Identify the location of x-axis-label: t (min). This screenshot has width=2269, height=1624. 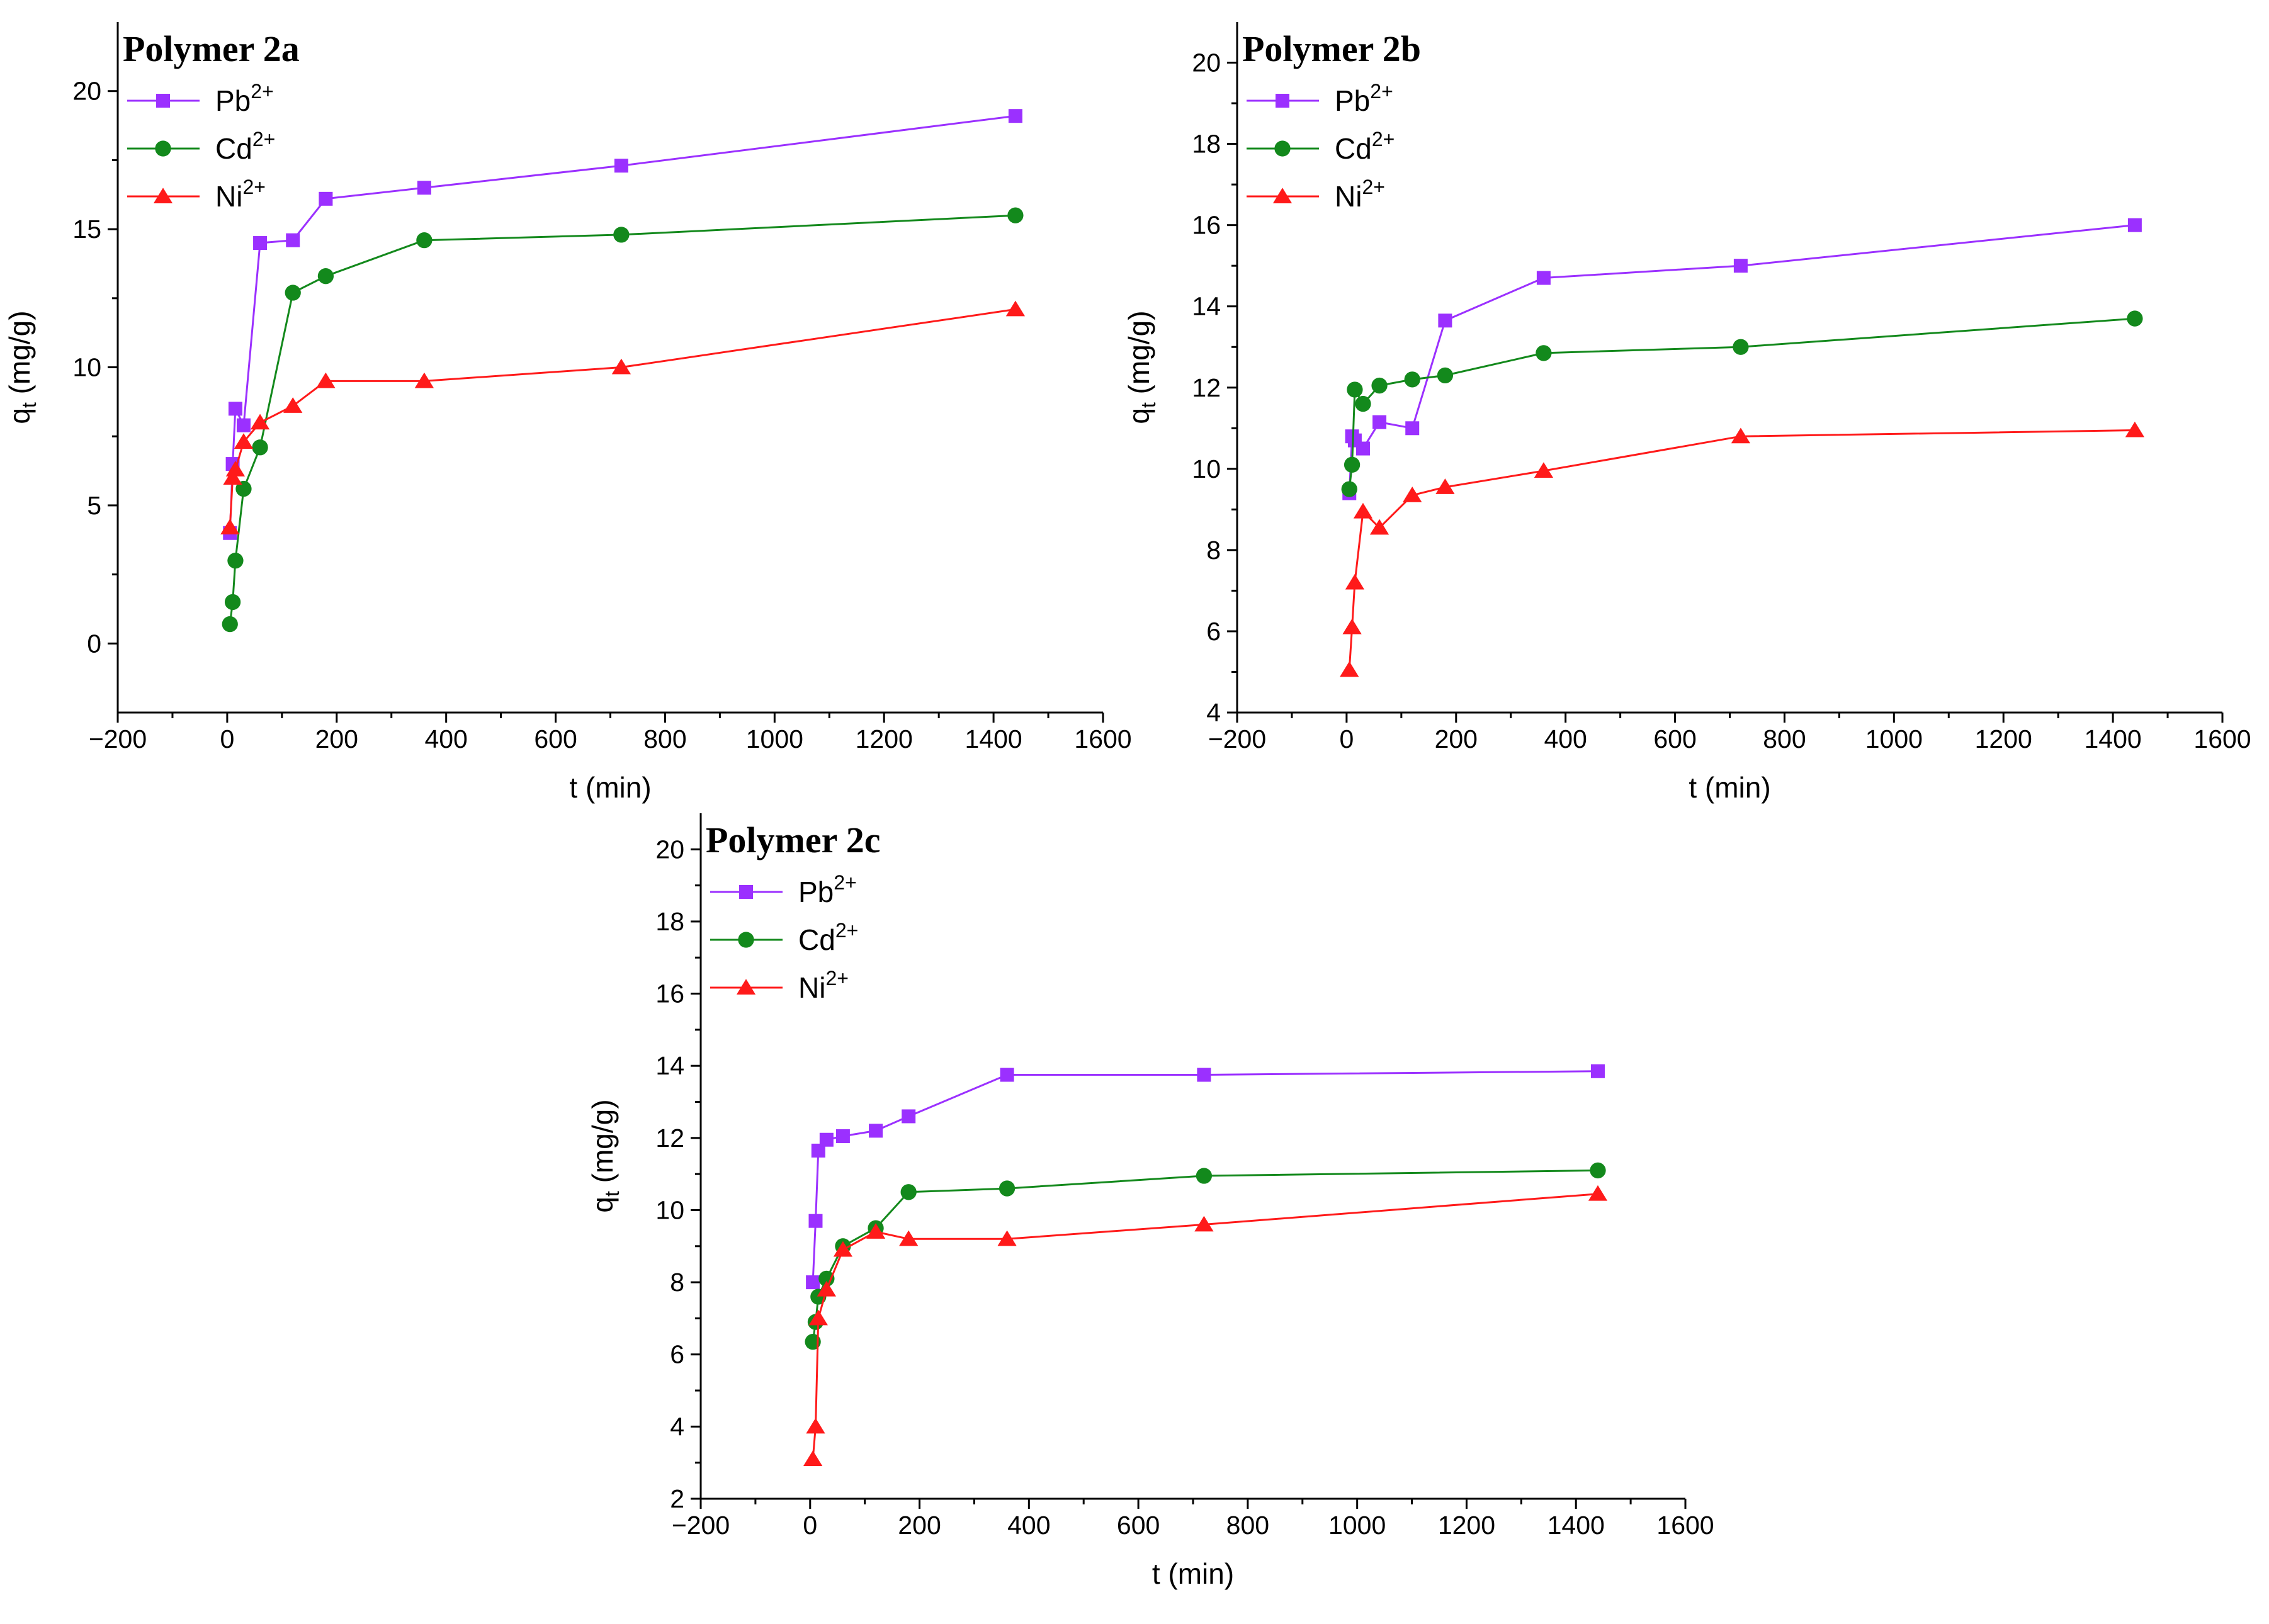
(1729, 787).